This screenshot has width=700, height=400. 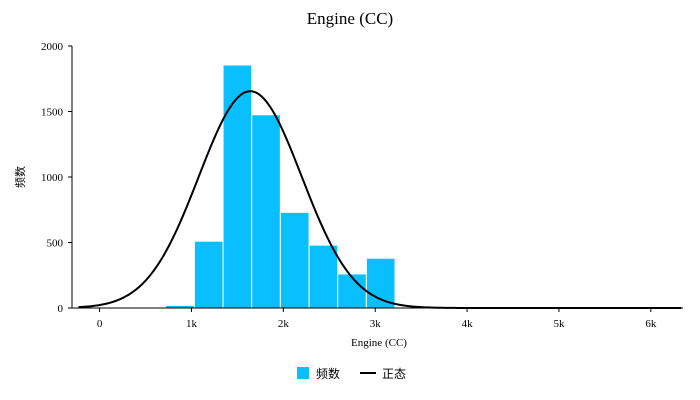 What do you see at coordinates (52, 113) in the screenshot?
I see `y-tick-label: 1500` at bounding box center [52, 113].